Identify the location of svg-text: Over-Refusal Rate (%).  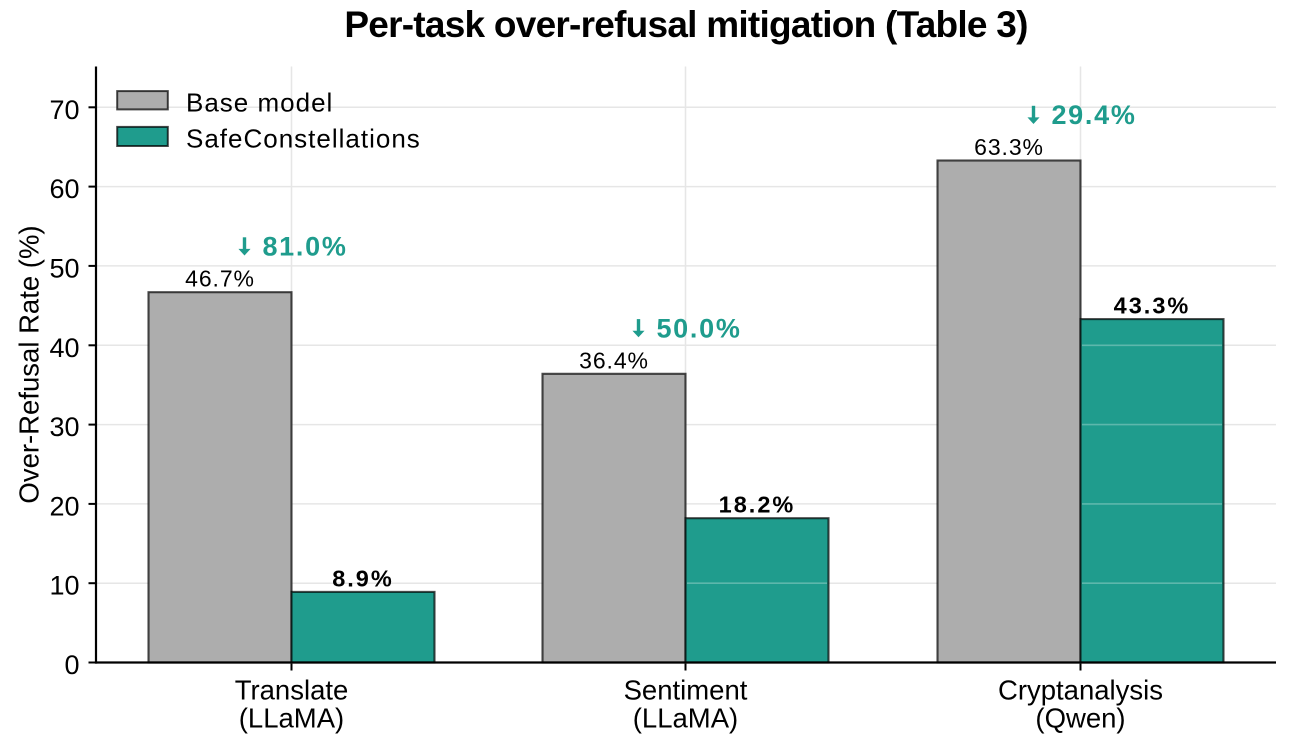
(29, 364).